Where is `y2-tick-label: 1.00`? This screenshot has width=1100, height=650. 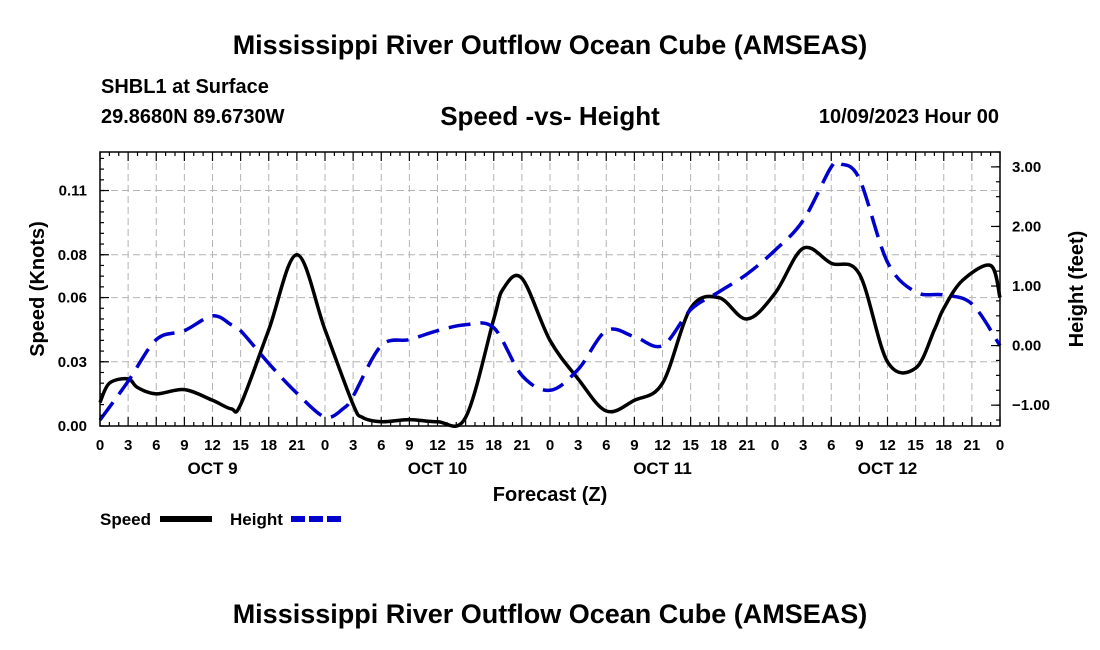 y2-tick-label: 1.00 is located at coordinates (1026, 286).